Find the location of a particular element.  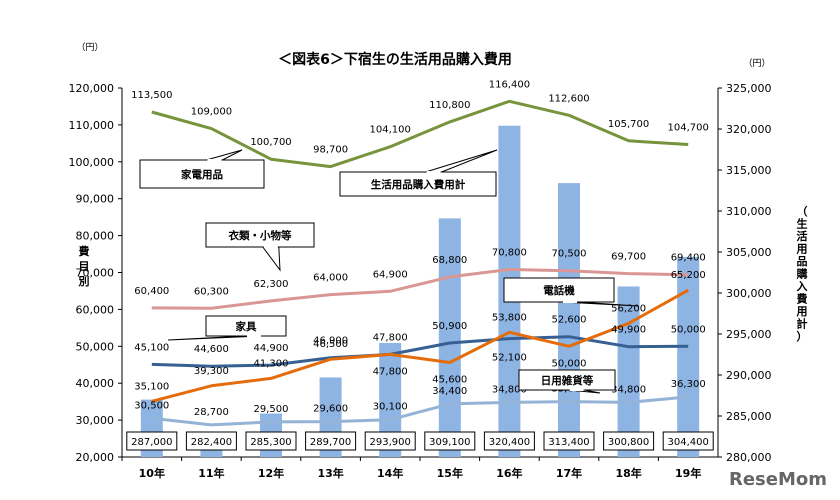

data-label-kagu: 47,800 is located at coordinates (390, 337).